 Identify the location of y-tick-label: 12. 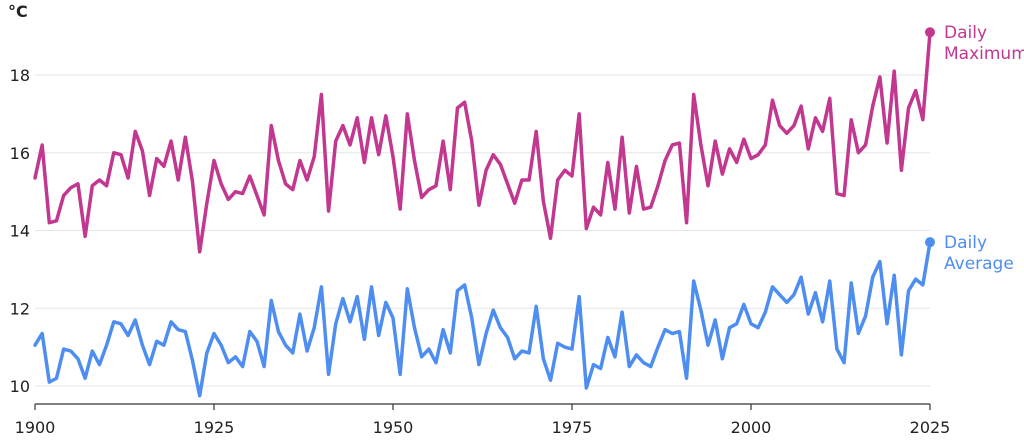
(20, 308).